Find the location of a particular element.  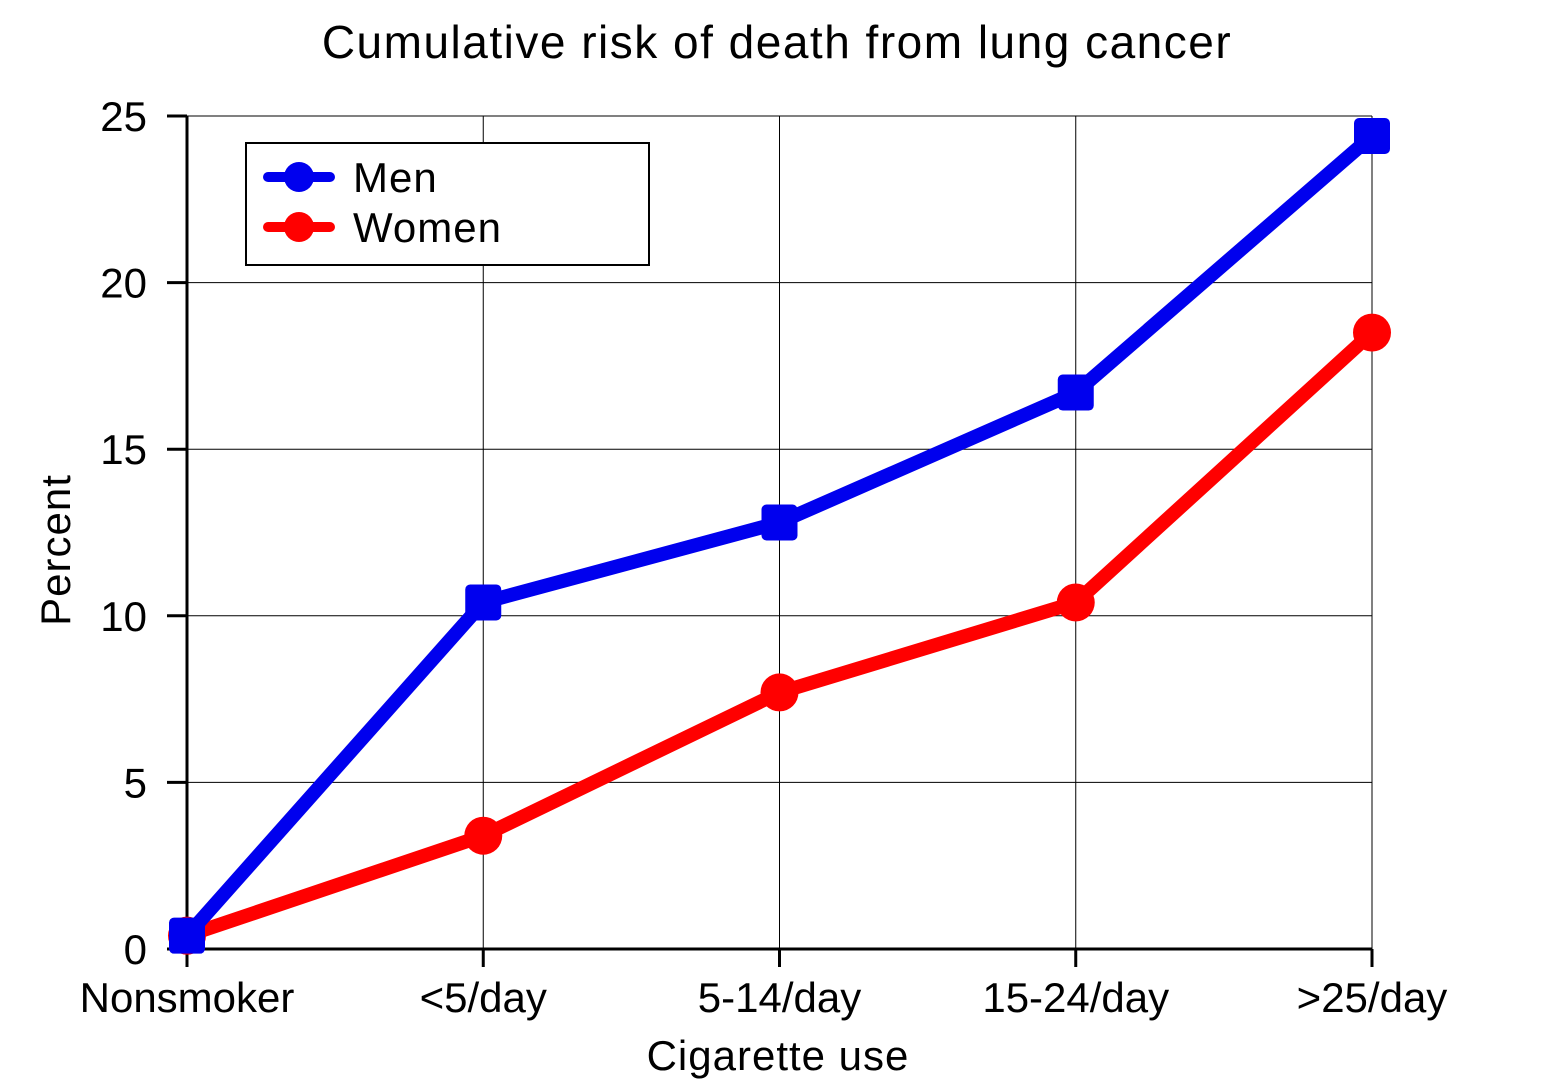

y-tick-label-15: 15 is located at coordinates (123, 449).